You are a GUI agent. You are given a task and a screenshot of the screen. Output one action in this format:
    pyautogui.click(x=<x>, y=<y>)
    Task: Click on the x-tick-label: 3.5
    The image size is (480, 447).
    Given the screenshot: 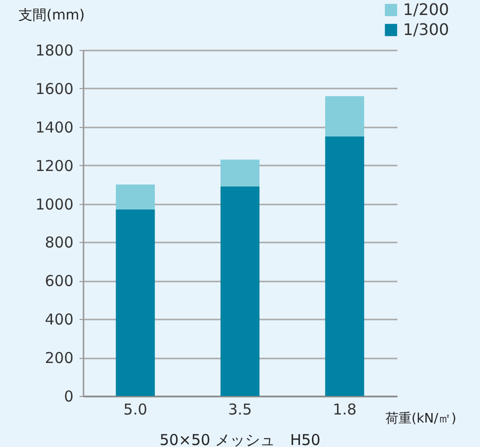 What is the action you would take?
    pyautogui.click(x=240, y=409)
    